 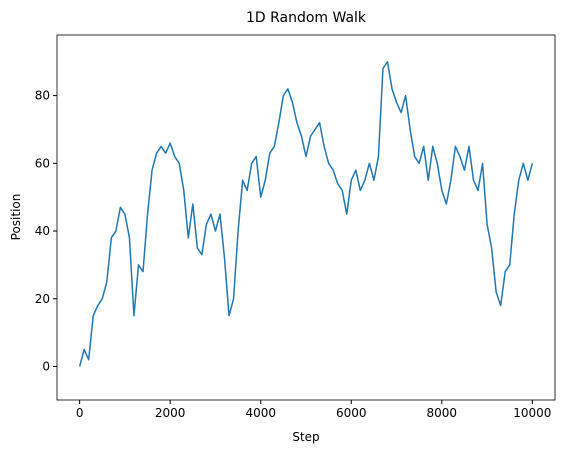 What do you see at coordinates (42, 96) in the screenshot?
I see `y-tick-label: 80` at bounding box center [42, 96].